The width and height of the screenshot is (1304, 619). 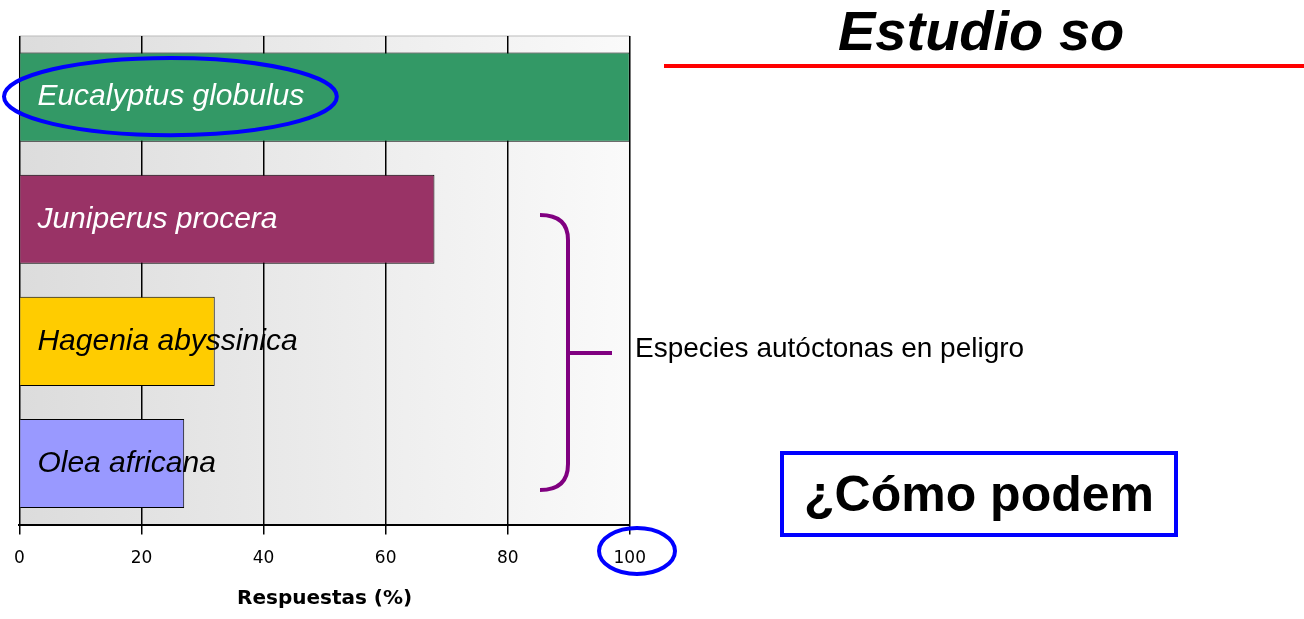 What do you see at coordinates (830, 348) in the screenshot?
I see `text: Especies autóctonas en peligro` at bounding box center [830, 348].